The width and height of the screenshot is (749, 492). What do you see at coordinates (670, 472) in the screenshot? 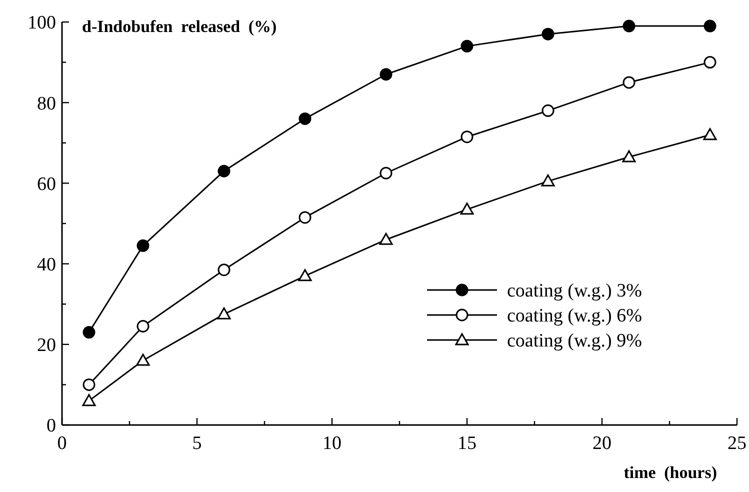
I see `x-axis-title: time (hours)` at bounding box center [670, 472].